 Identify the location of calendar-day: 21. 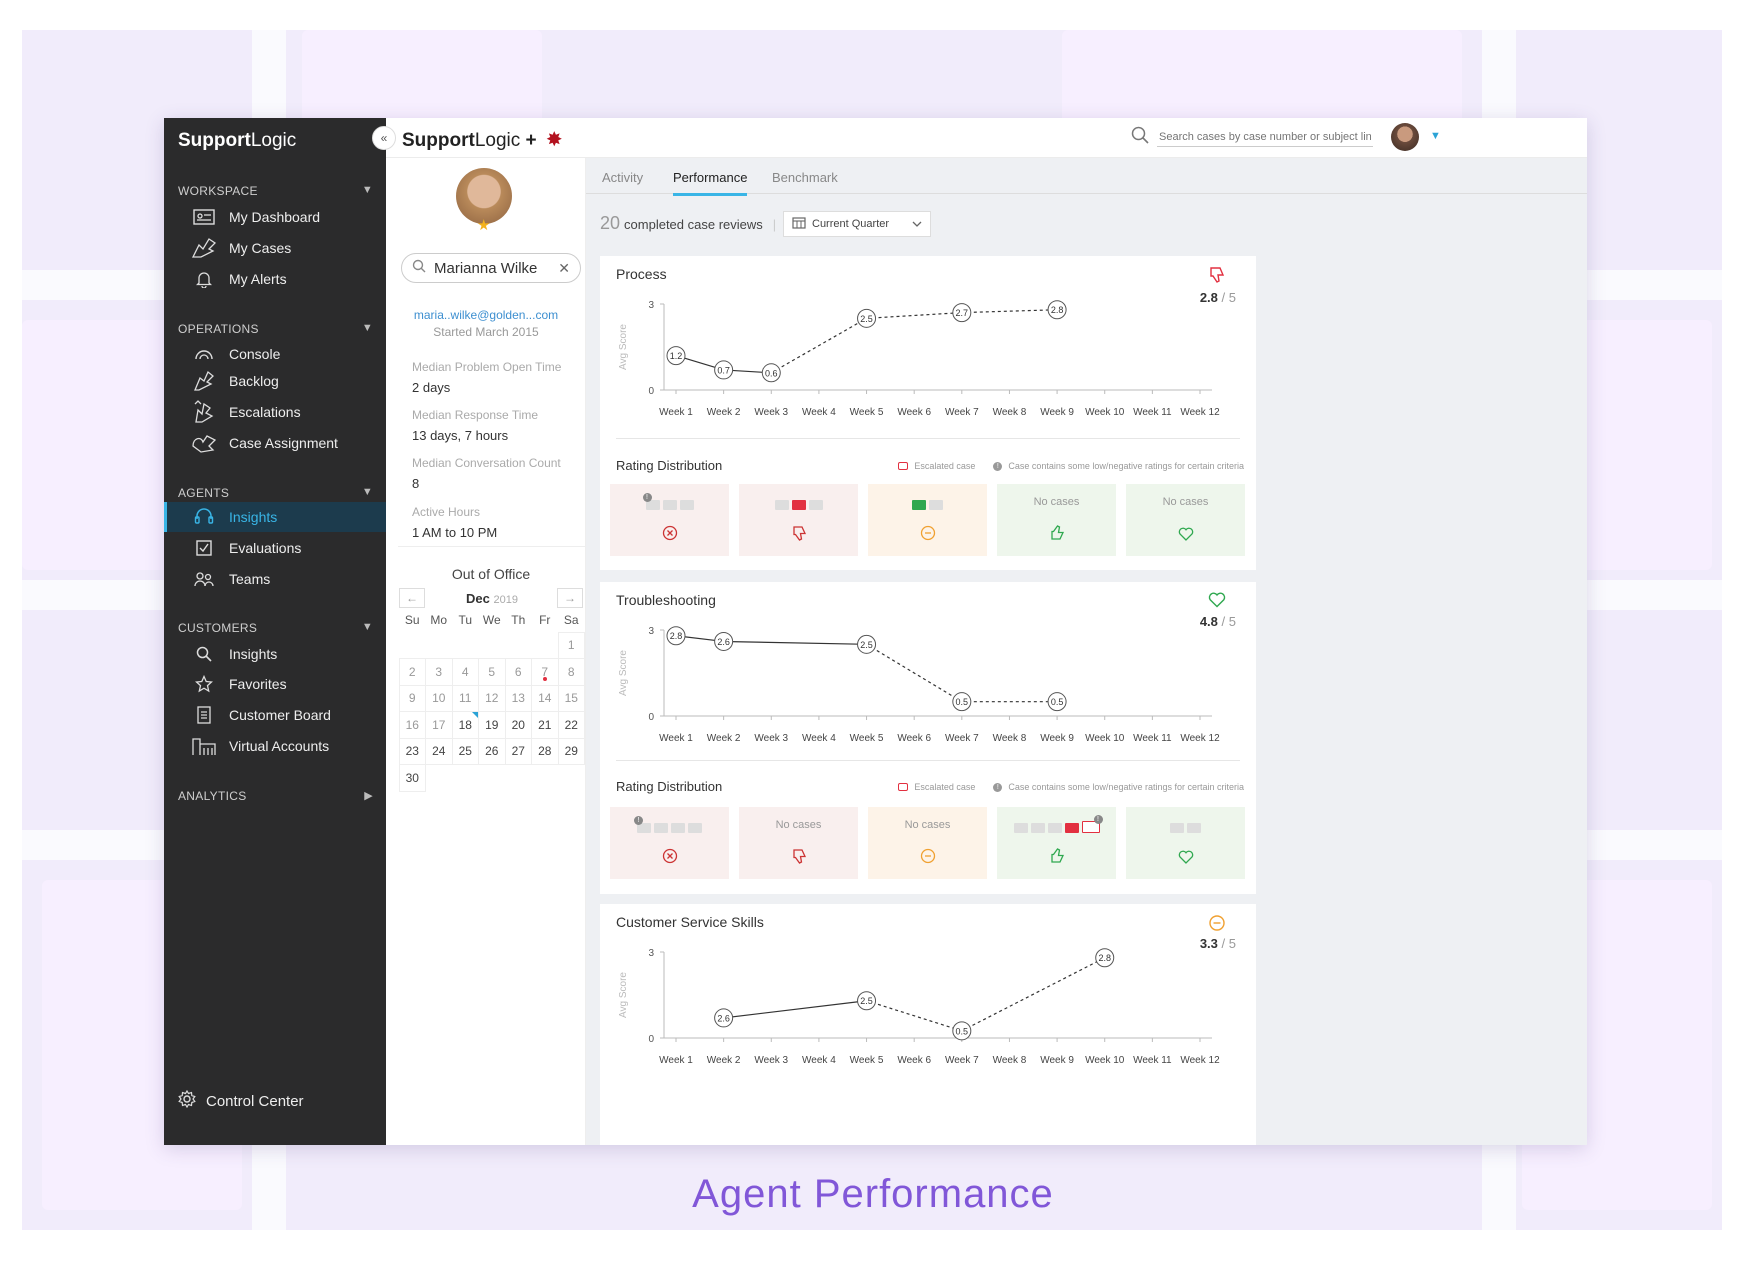
(545, 725).